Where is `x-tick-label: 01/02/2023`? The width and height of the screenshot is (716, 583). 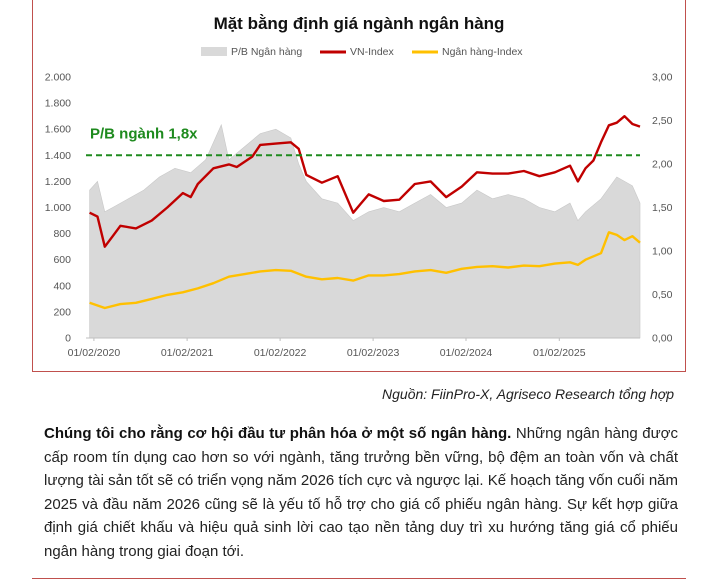 x-tick-label: 01/02/2023 is located at coordinates (373, 353).